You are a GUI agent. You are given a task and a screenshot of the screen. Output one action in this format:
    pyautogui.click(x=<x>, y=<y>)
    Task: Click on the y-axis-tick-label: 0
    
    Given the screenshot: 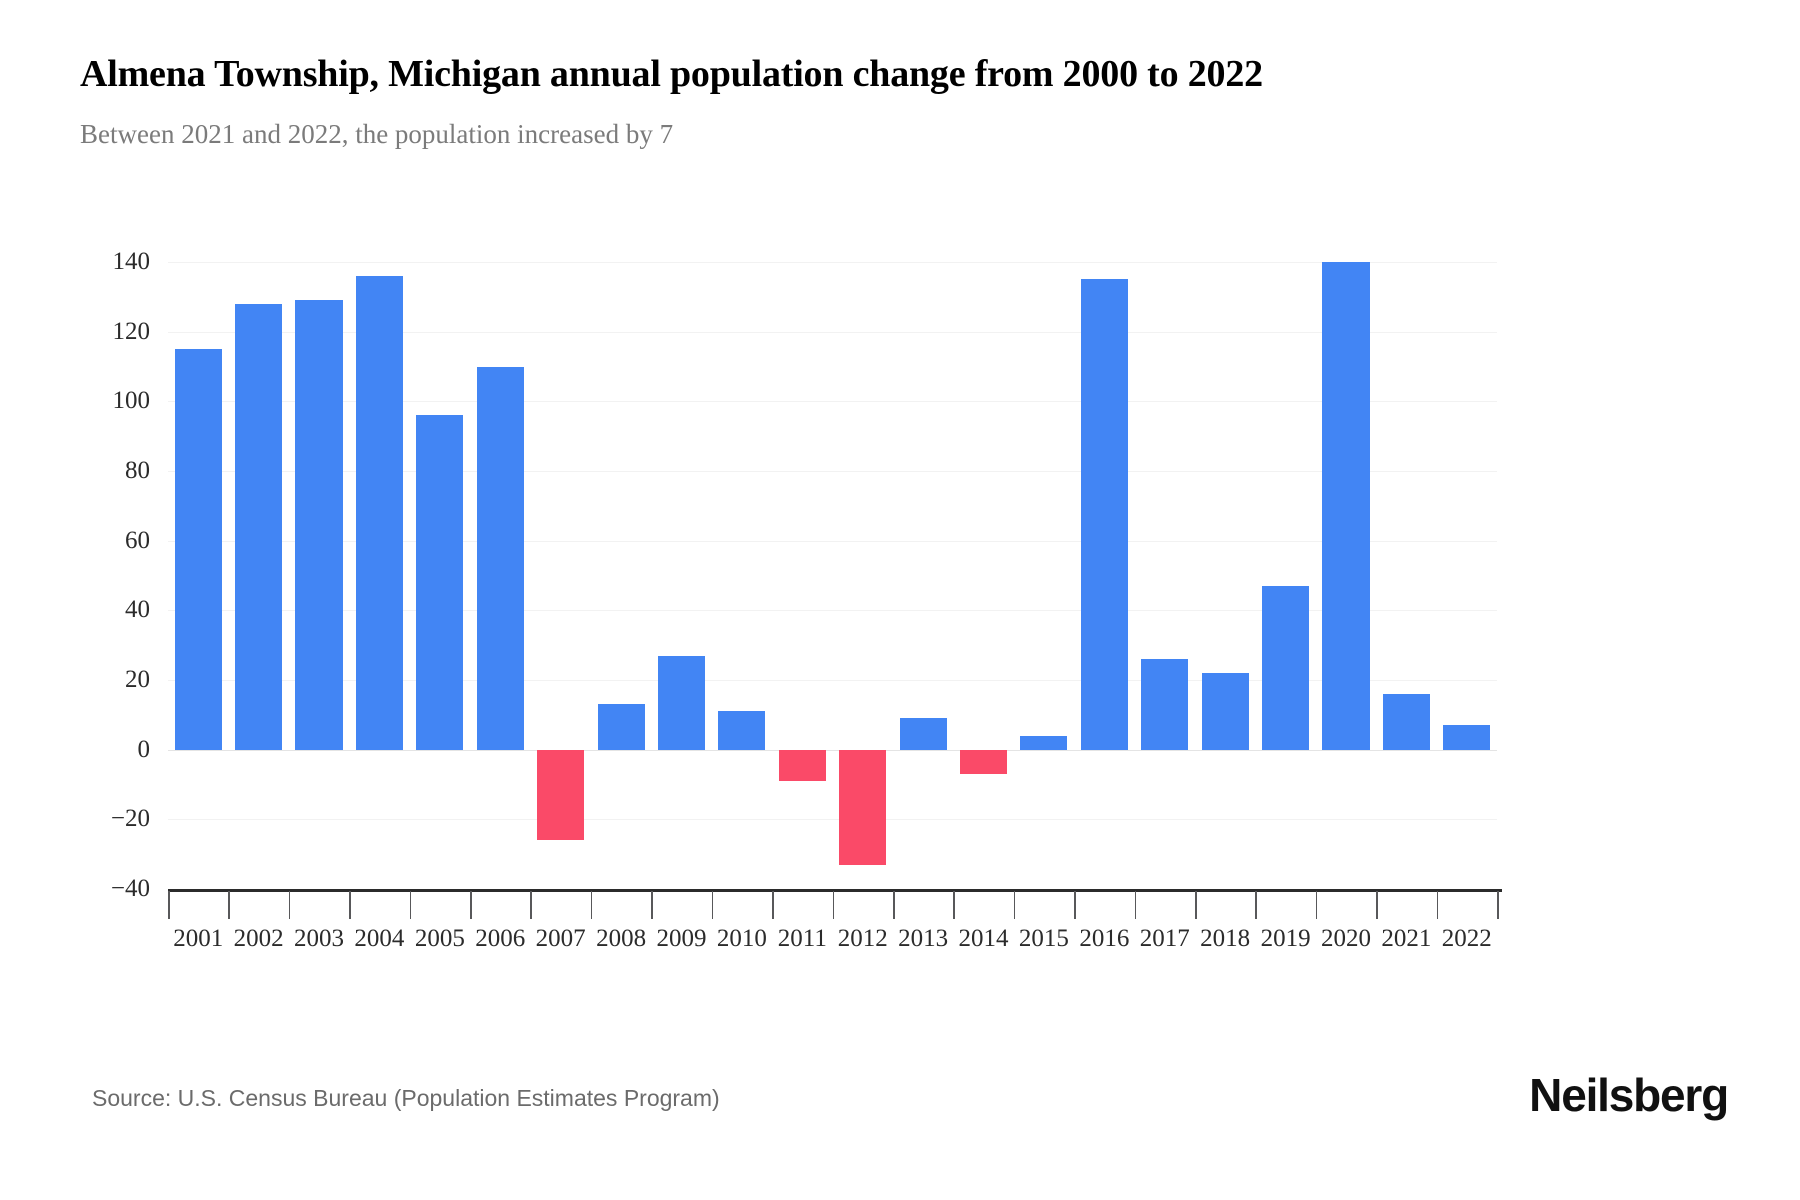 What is the action you would take?
    pyautogui.click(x=144, y=749)
    